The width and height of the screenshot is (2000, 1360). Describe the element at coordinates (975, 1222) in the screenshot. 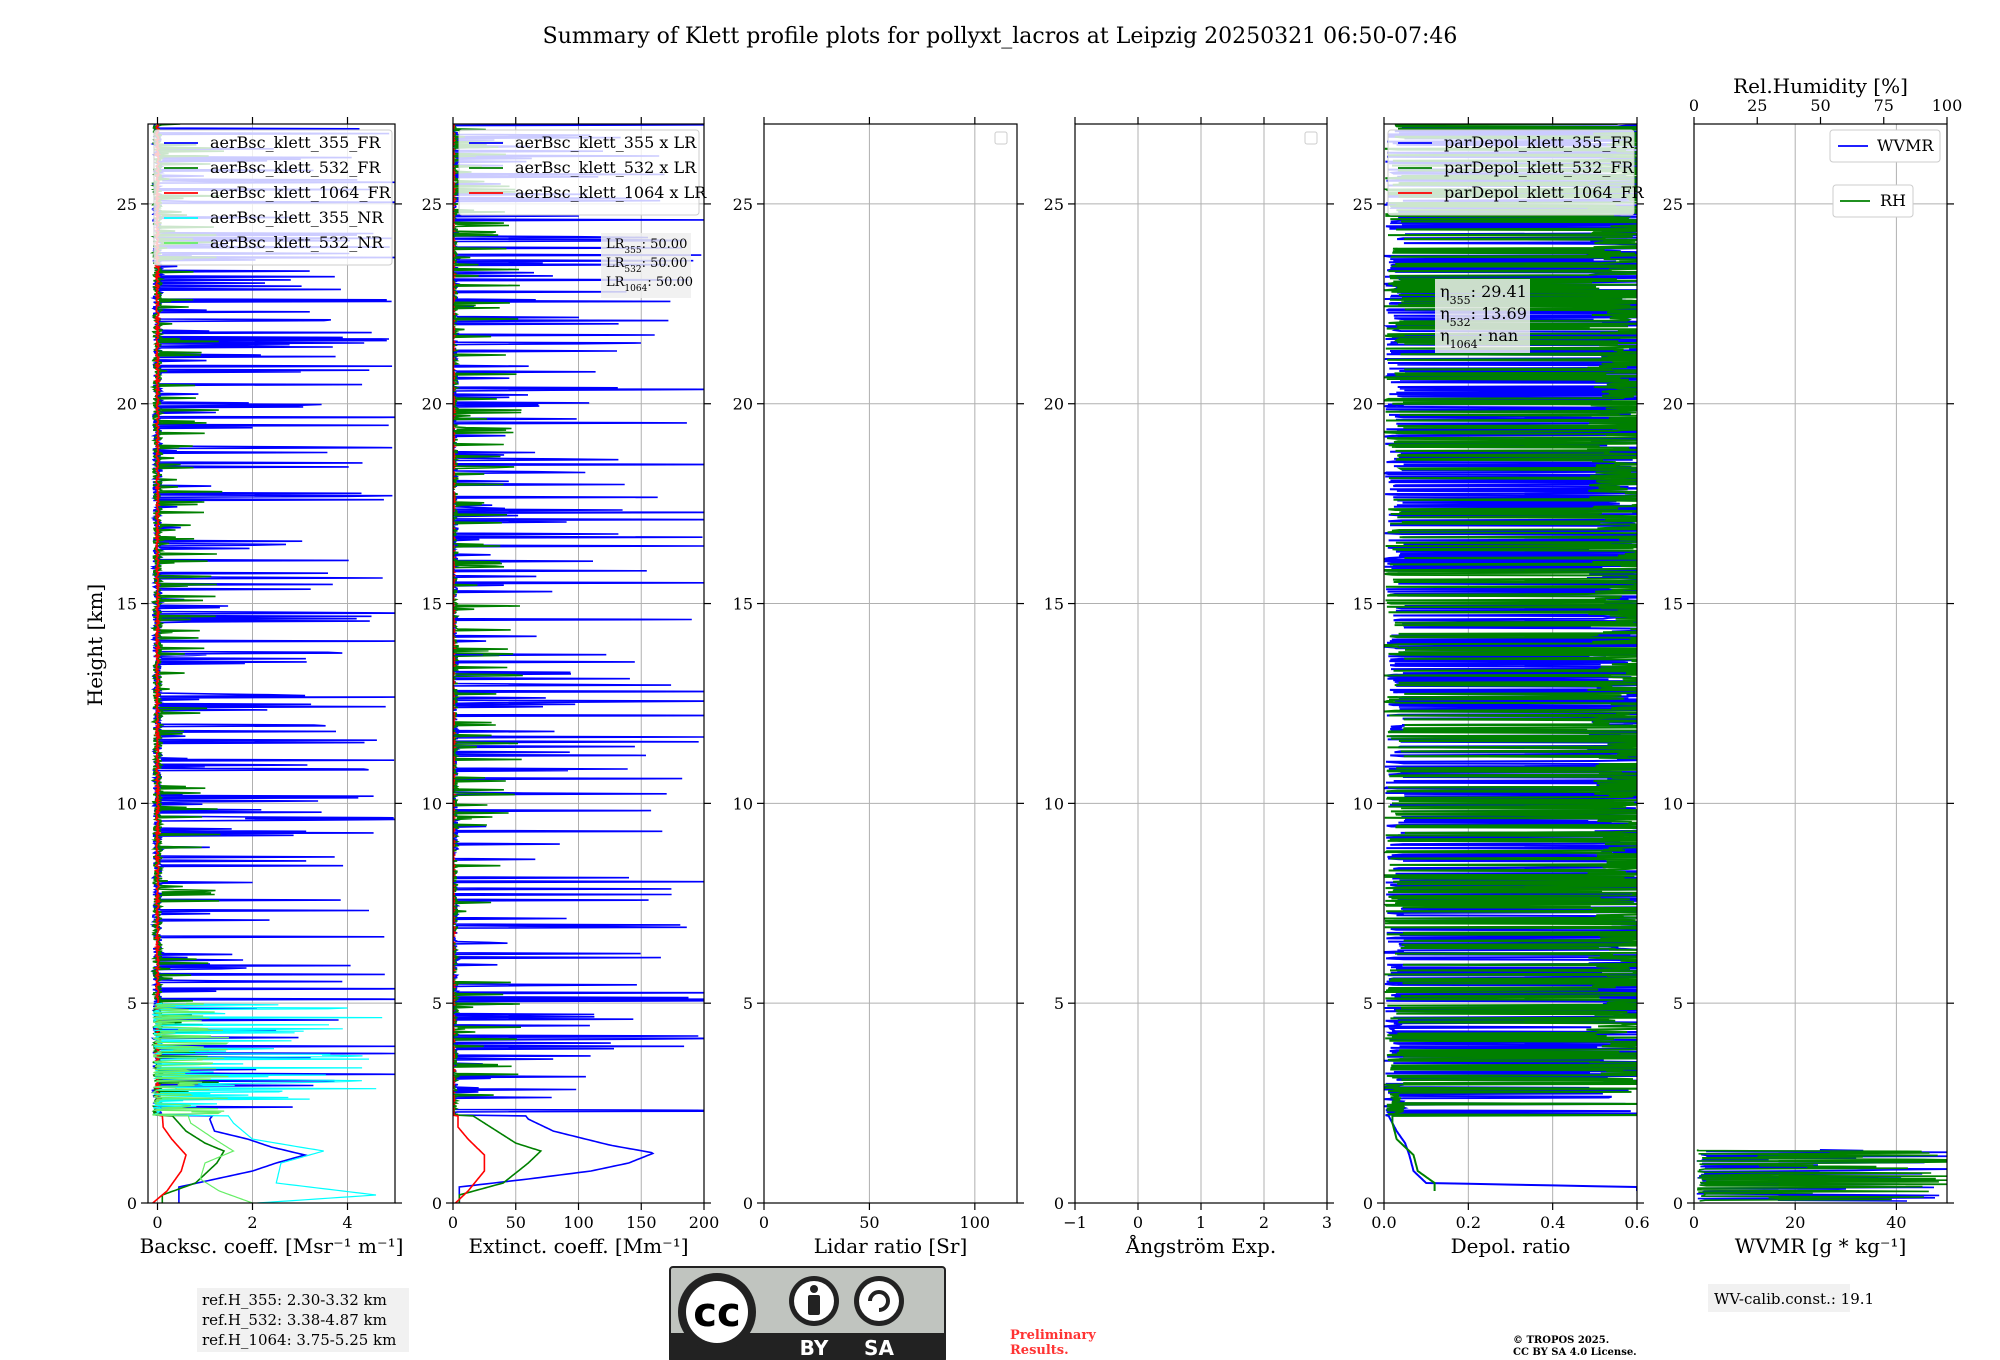

I see `x-tick-label: 100` at that location.